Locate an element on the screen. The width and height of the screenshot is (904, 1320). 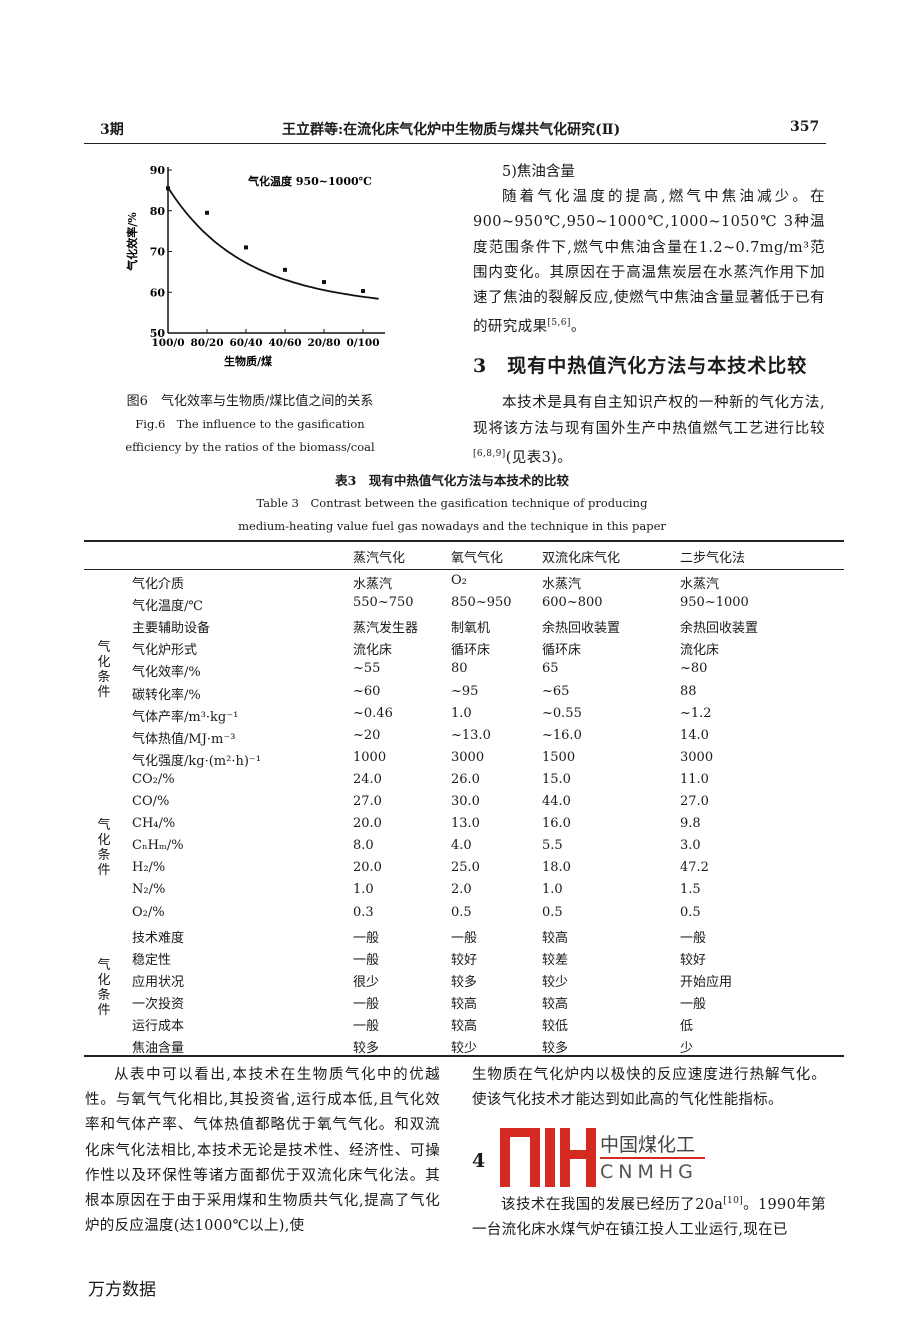
row-parameter: 稳定性 is located at coordinates (152, 960).